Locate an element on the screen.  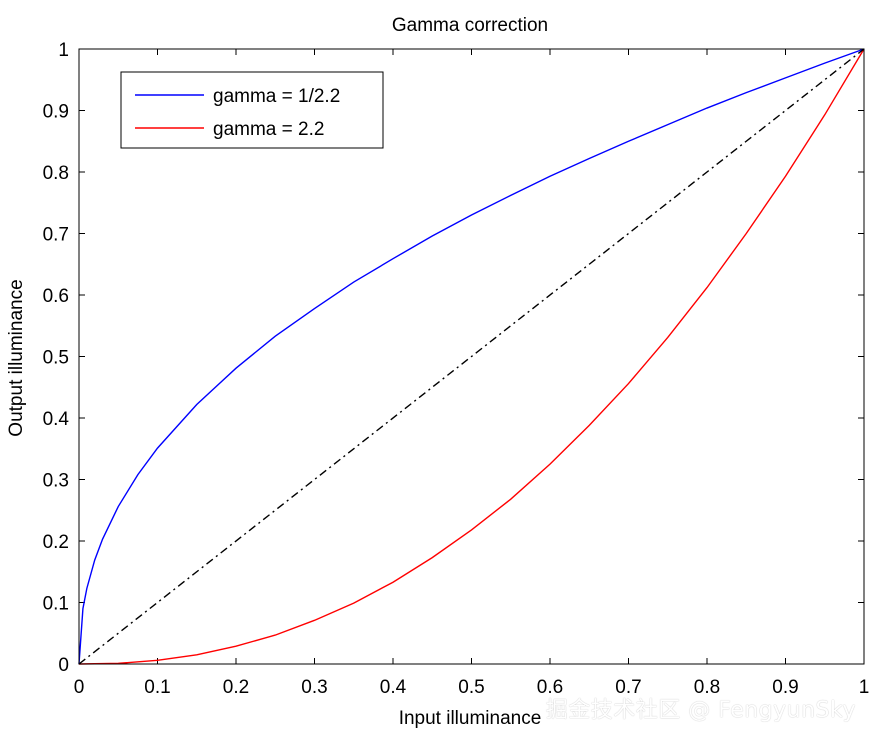
y-tick-label: 0.7 is located at coordinates (56, 235).